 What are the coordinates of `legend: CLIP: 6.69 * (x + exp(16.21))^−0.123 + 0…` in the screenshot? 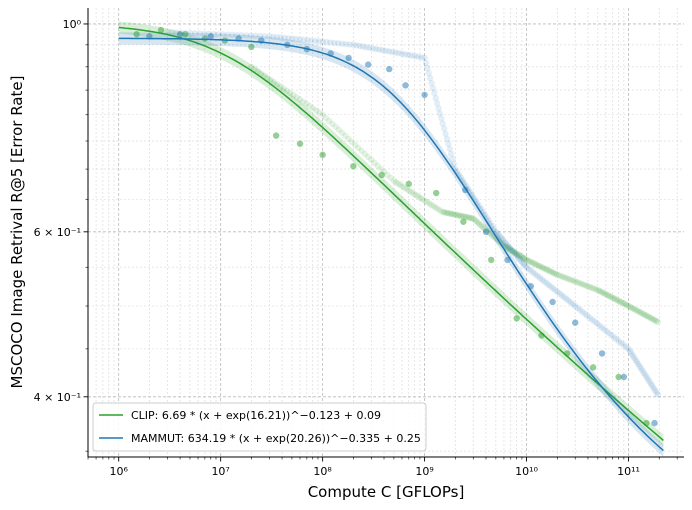 It's located at (259, 427).